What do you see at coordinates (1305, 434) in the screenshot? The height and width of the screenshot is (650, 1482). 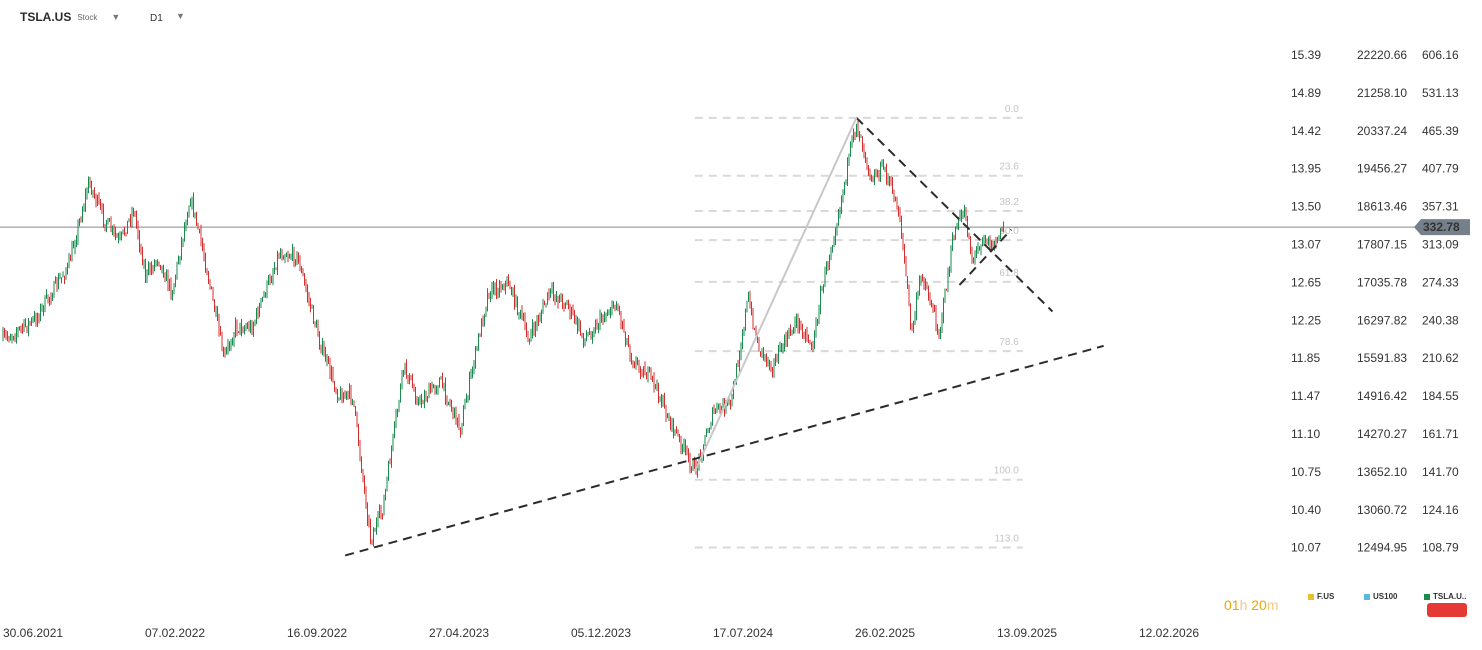 I see `y-tick-label: 11.10` at bounding box center [1305, 434].